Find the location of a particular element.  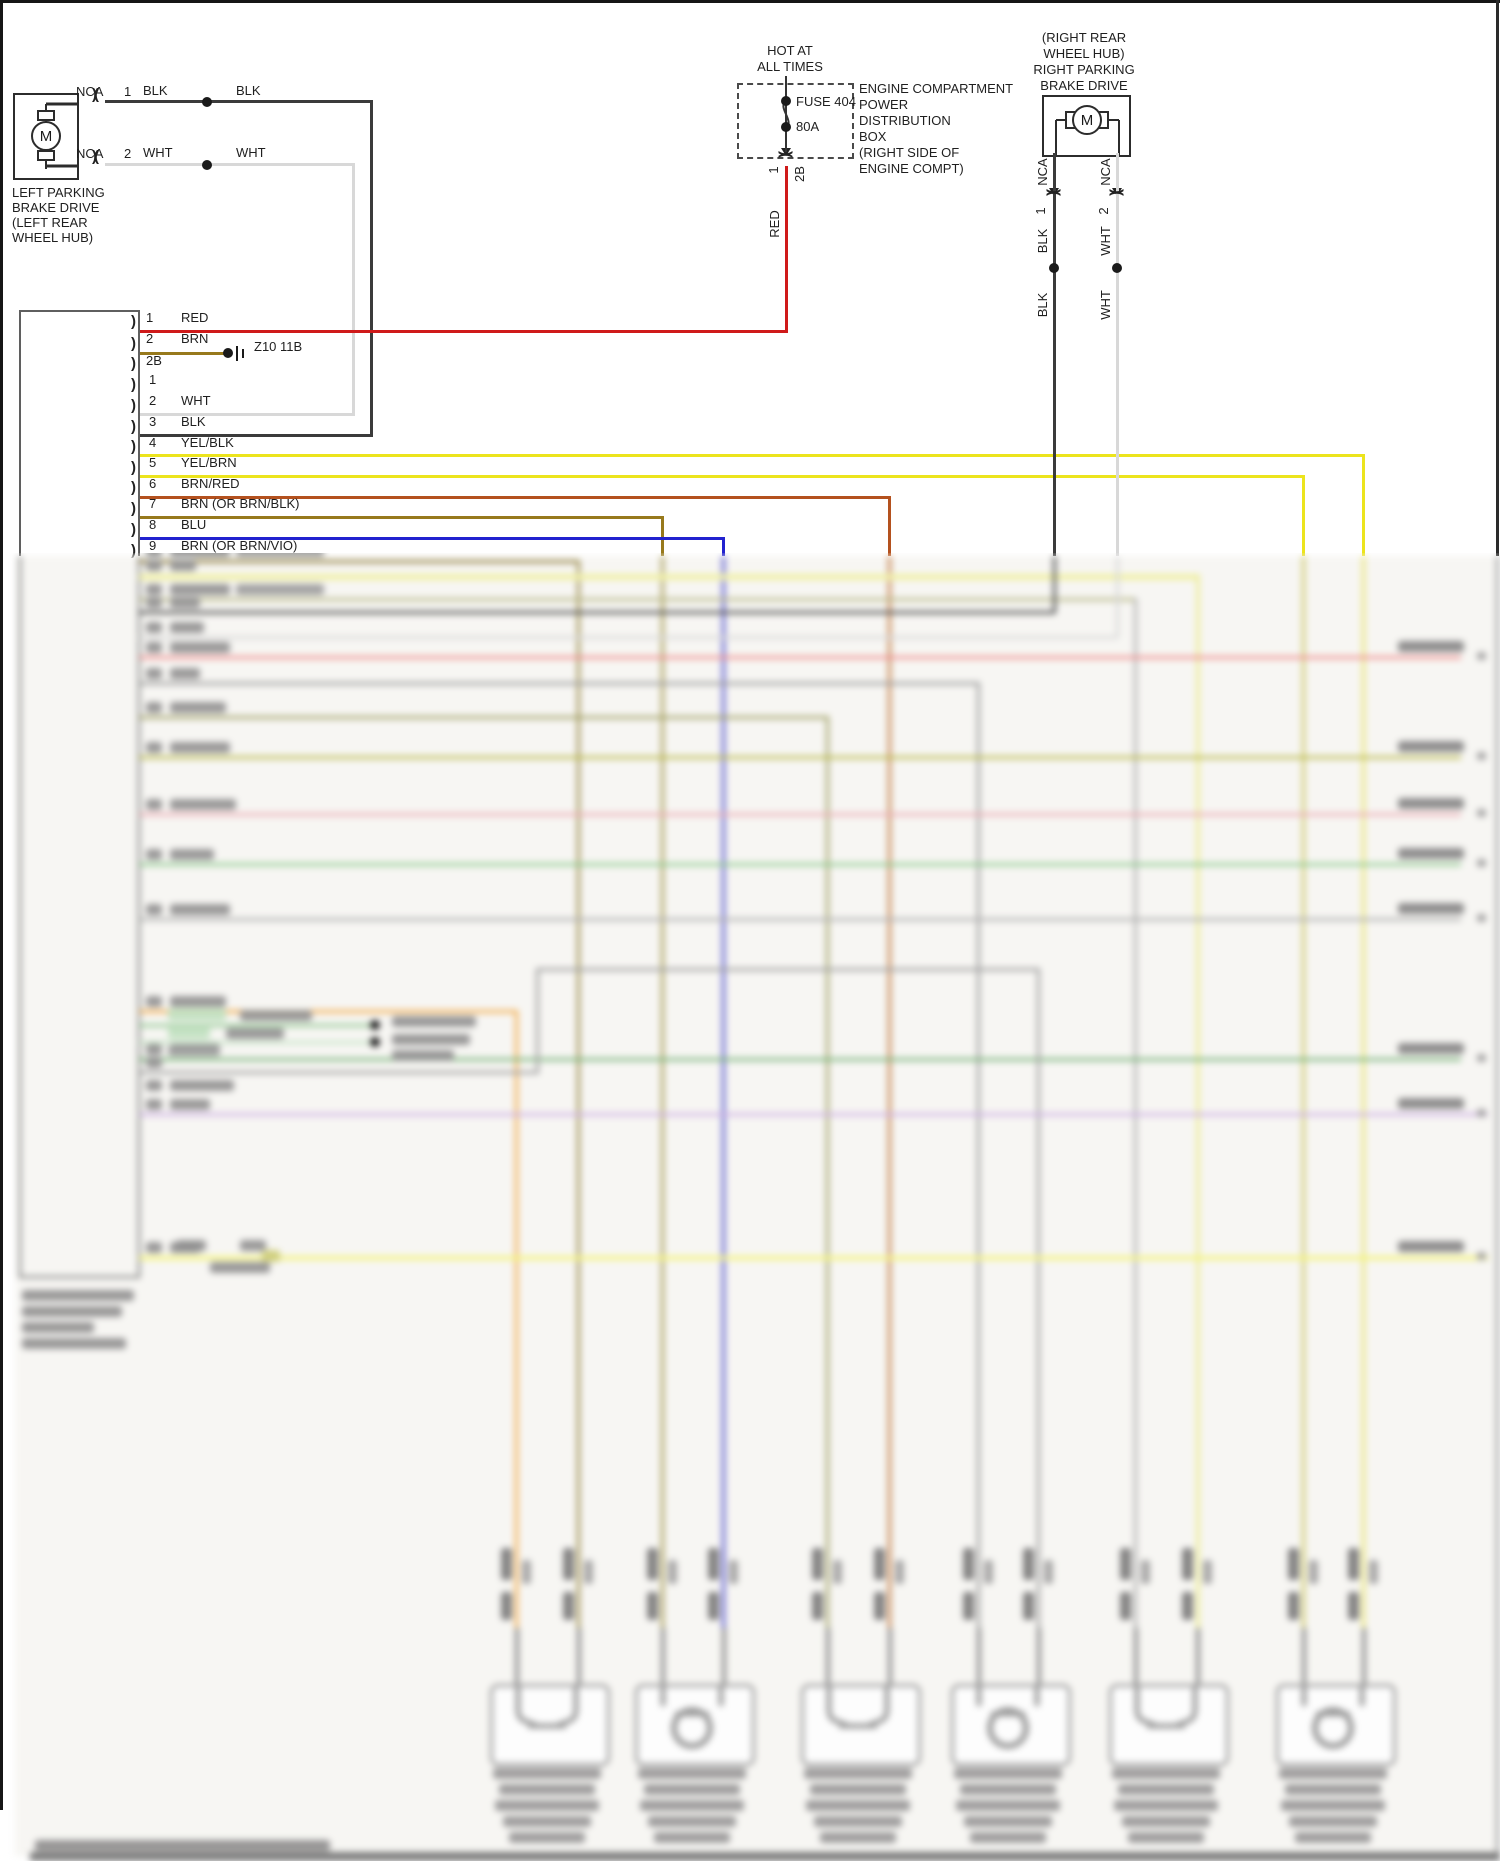

blurred-connector-caption is located at coordinates (58, 1327).